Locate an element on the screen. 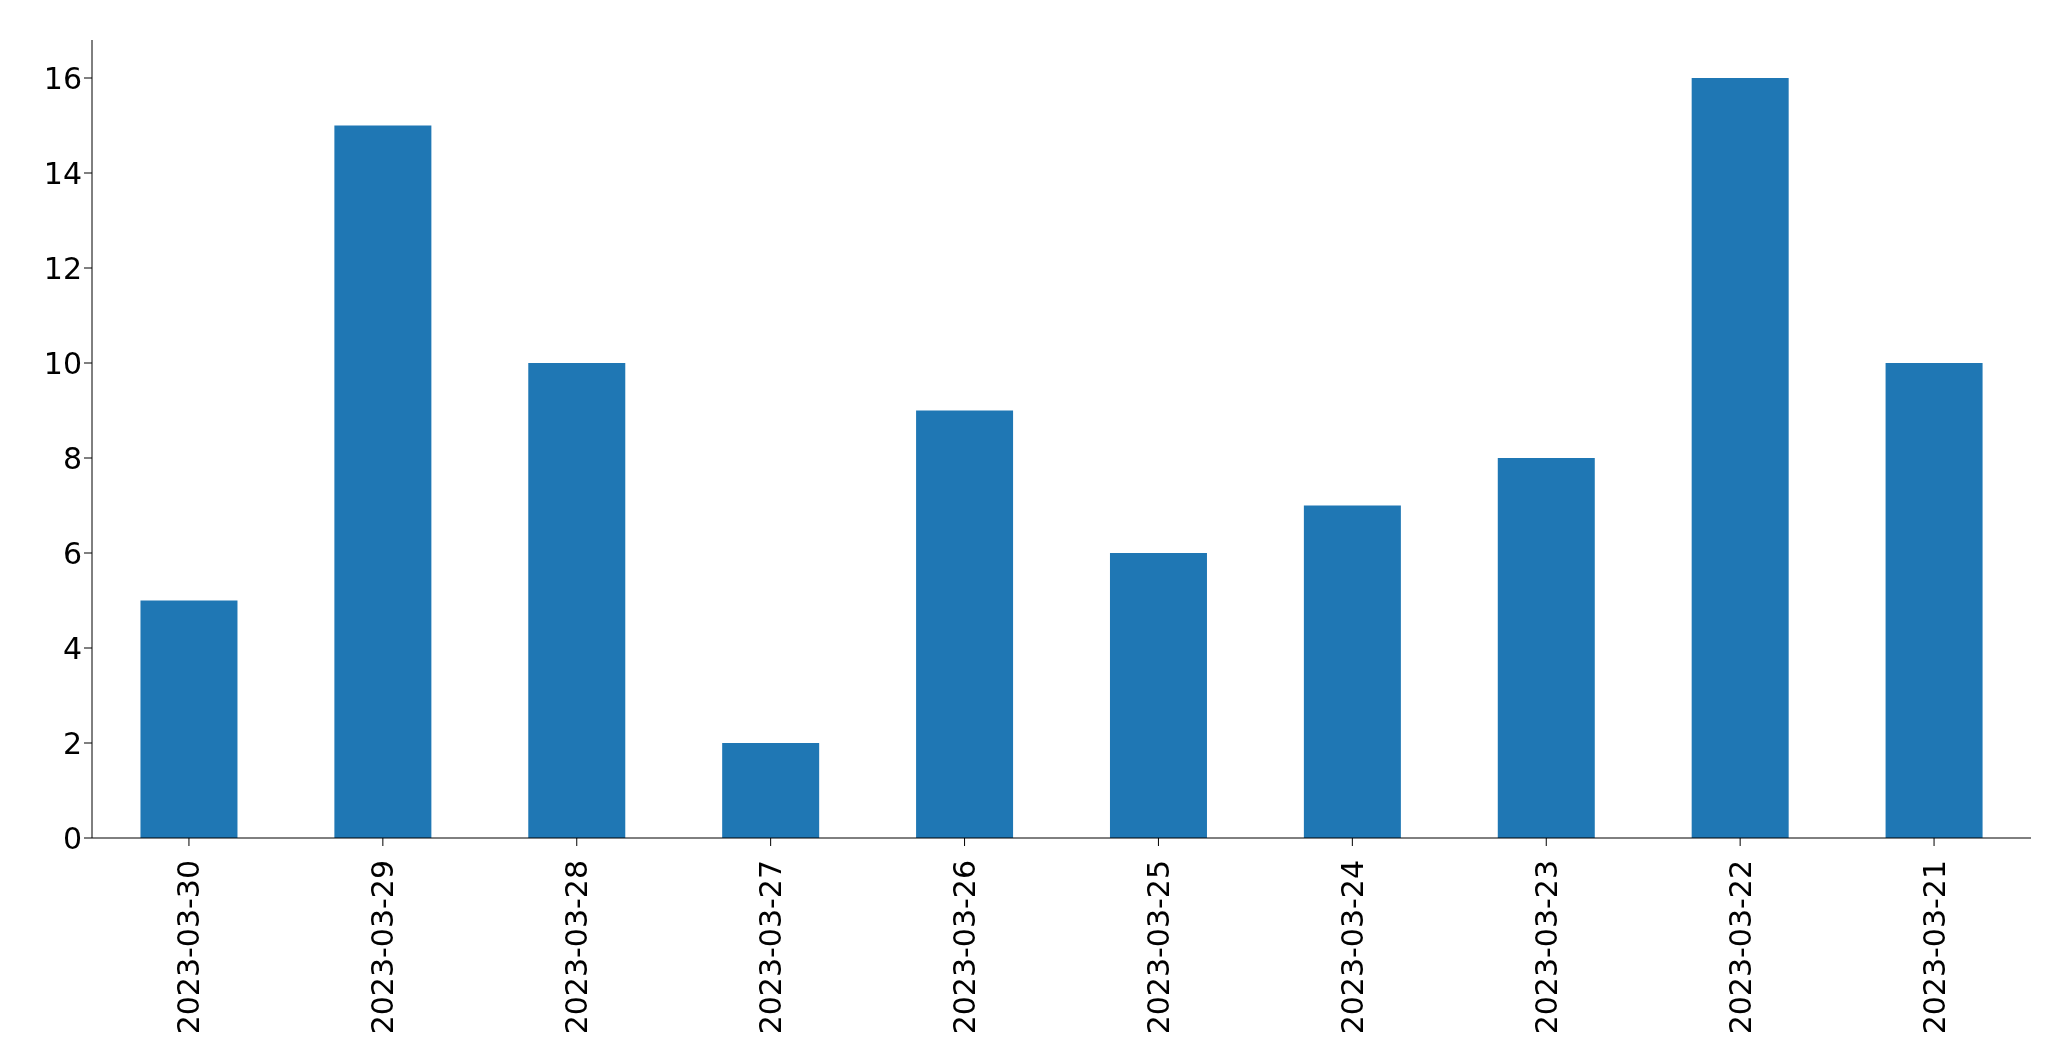 This screenshot has width=2071, height=1061. x-tick-label: 2023-03-22 is located at coordinates (1740, 947).